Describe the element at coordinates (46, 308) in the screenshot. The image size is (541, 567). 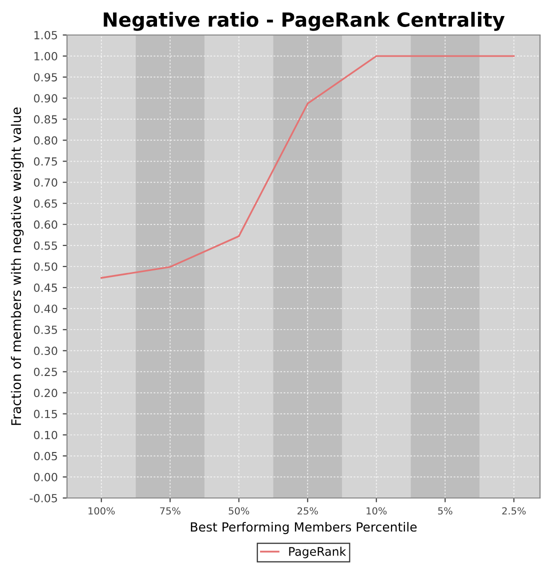
I see `y-tick-label: 0.40` at that location.